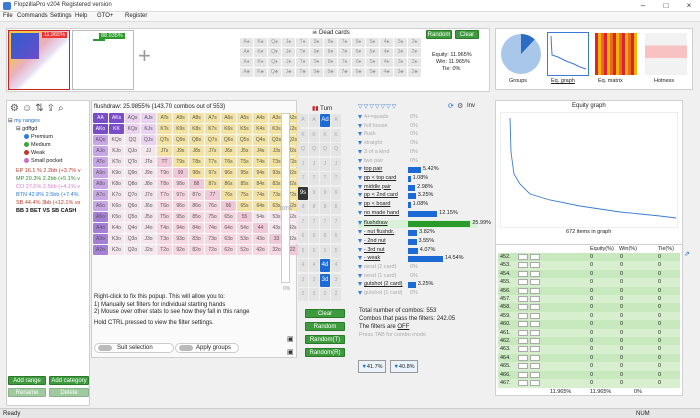 This screenshot has height=418, width=700. What do you see at coordinates (244, 228) in the screenshot?
I see `hand-cell: 54o` at bounding box center [244, 228].